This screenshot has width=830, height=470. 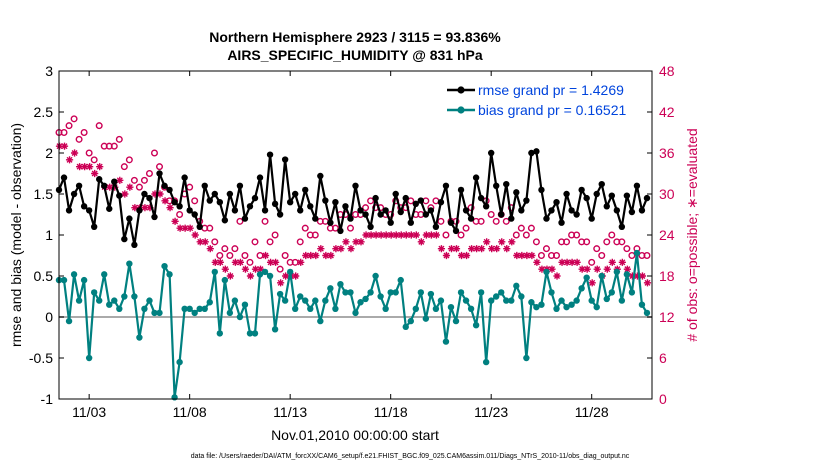 I want to click on y-right-tick-label: 24, so click(x=667, y=235).